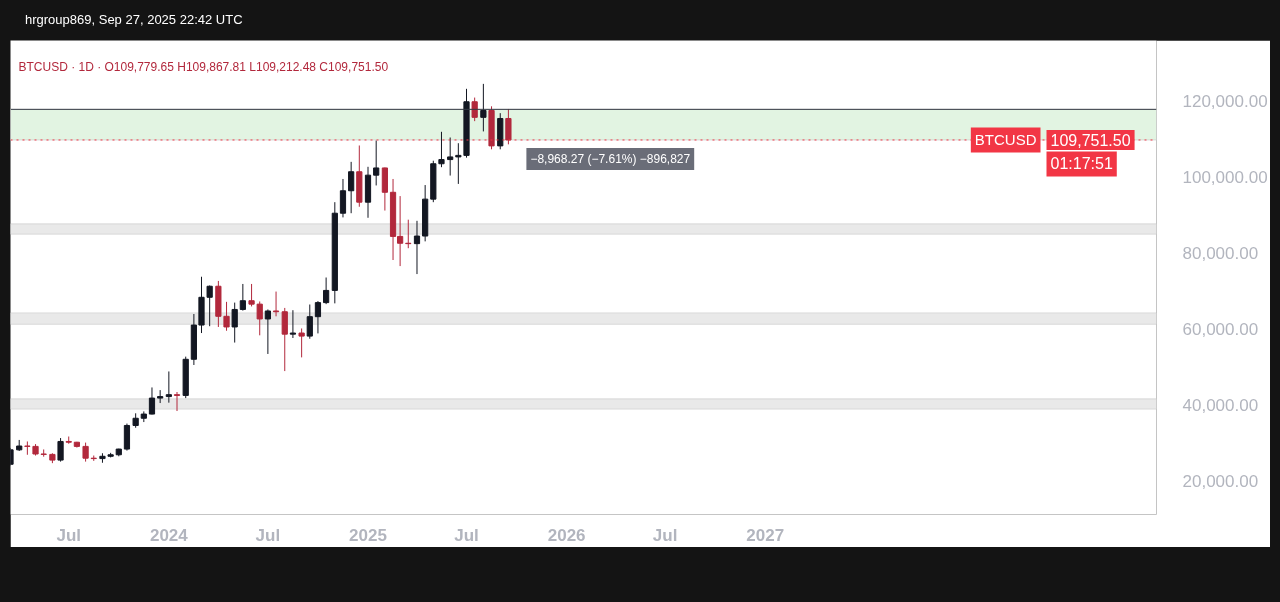 The height and width of the screenshot is (602, 1280). What do you see at coordinates (1220, 330) in the screenshot?
I see `y-tick-label: 60,000.00` at bounding box center [1220, 330].